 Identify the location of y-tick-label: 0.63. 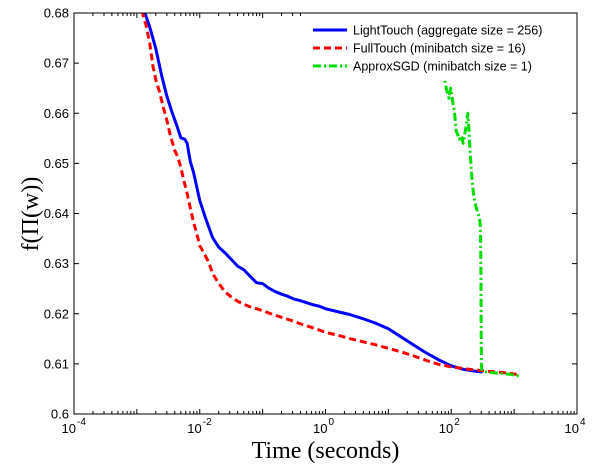
(56, 263).